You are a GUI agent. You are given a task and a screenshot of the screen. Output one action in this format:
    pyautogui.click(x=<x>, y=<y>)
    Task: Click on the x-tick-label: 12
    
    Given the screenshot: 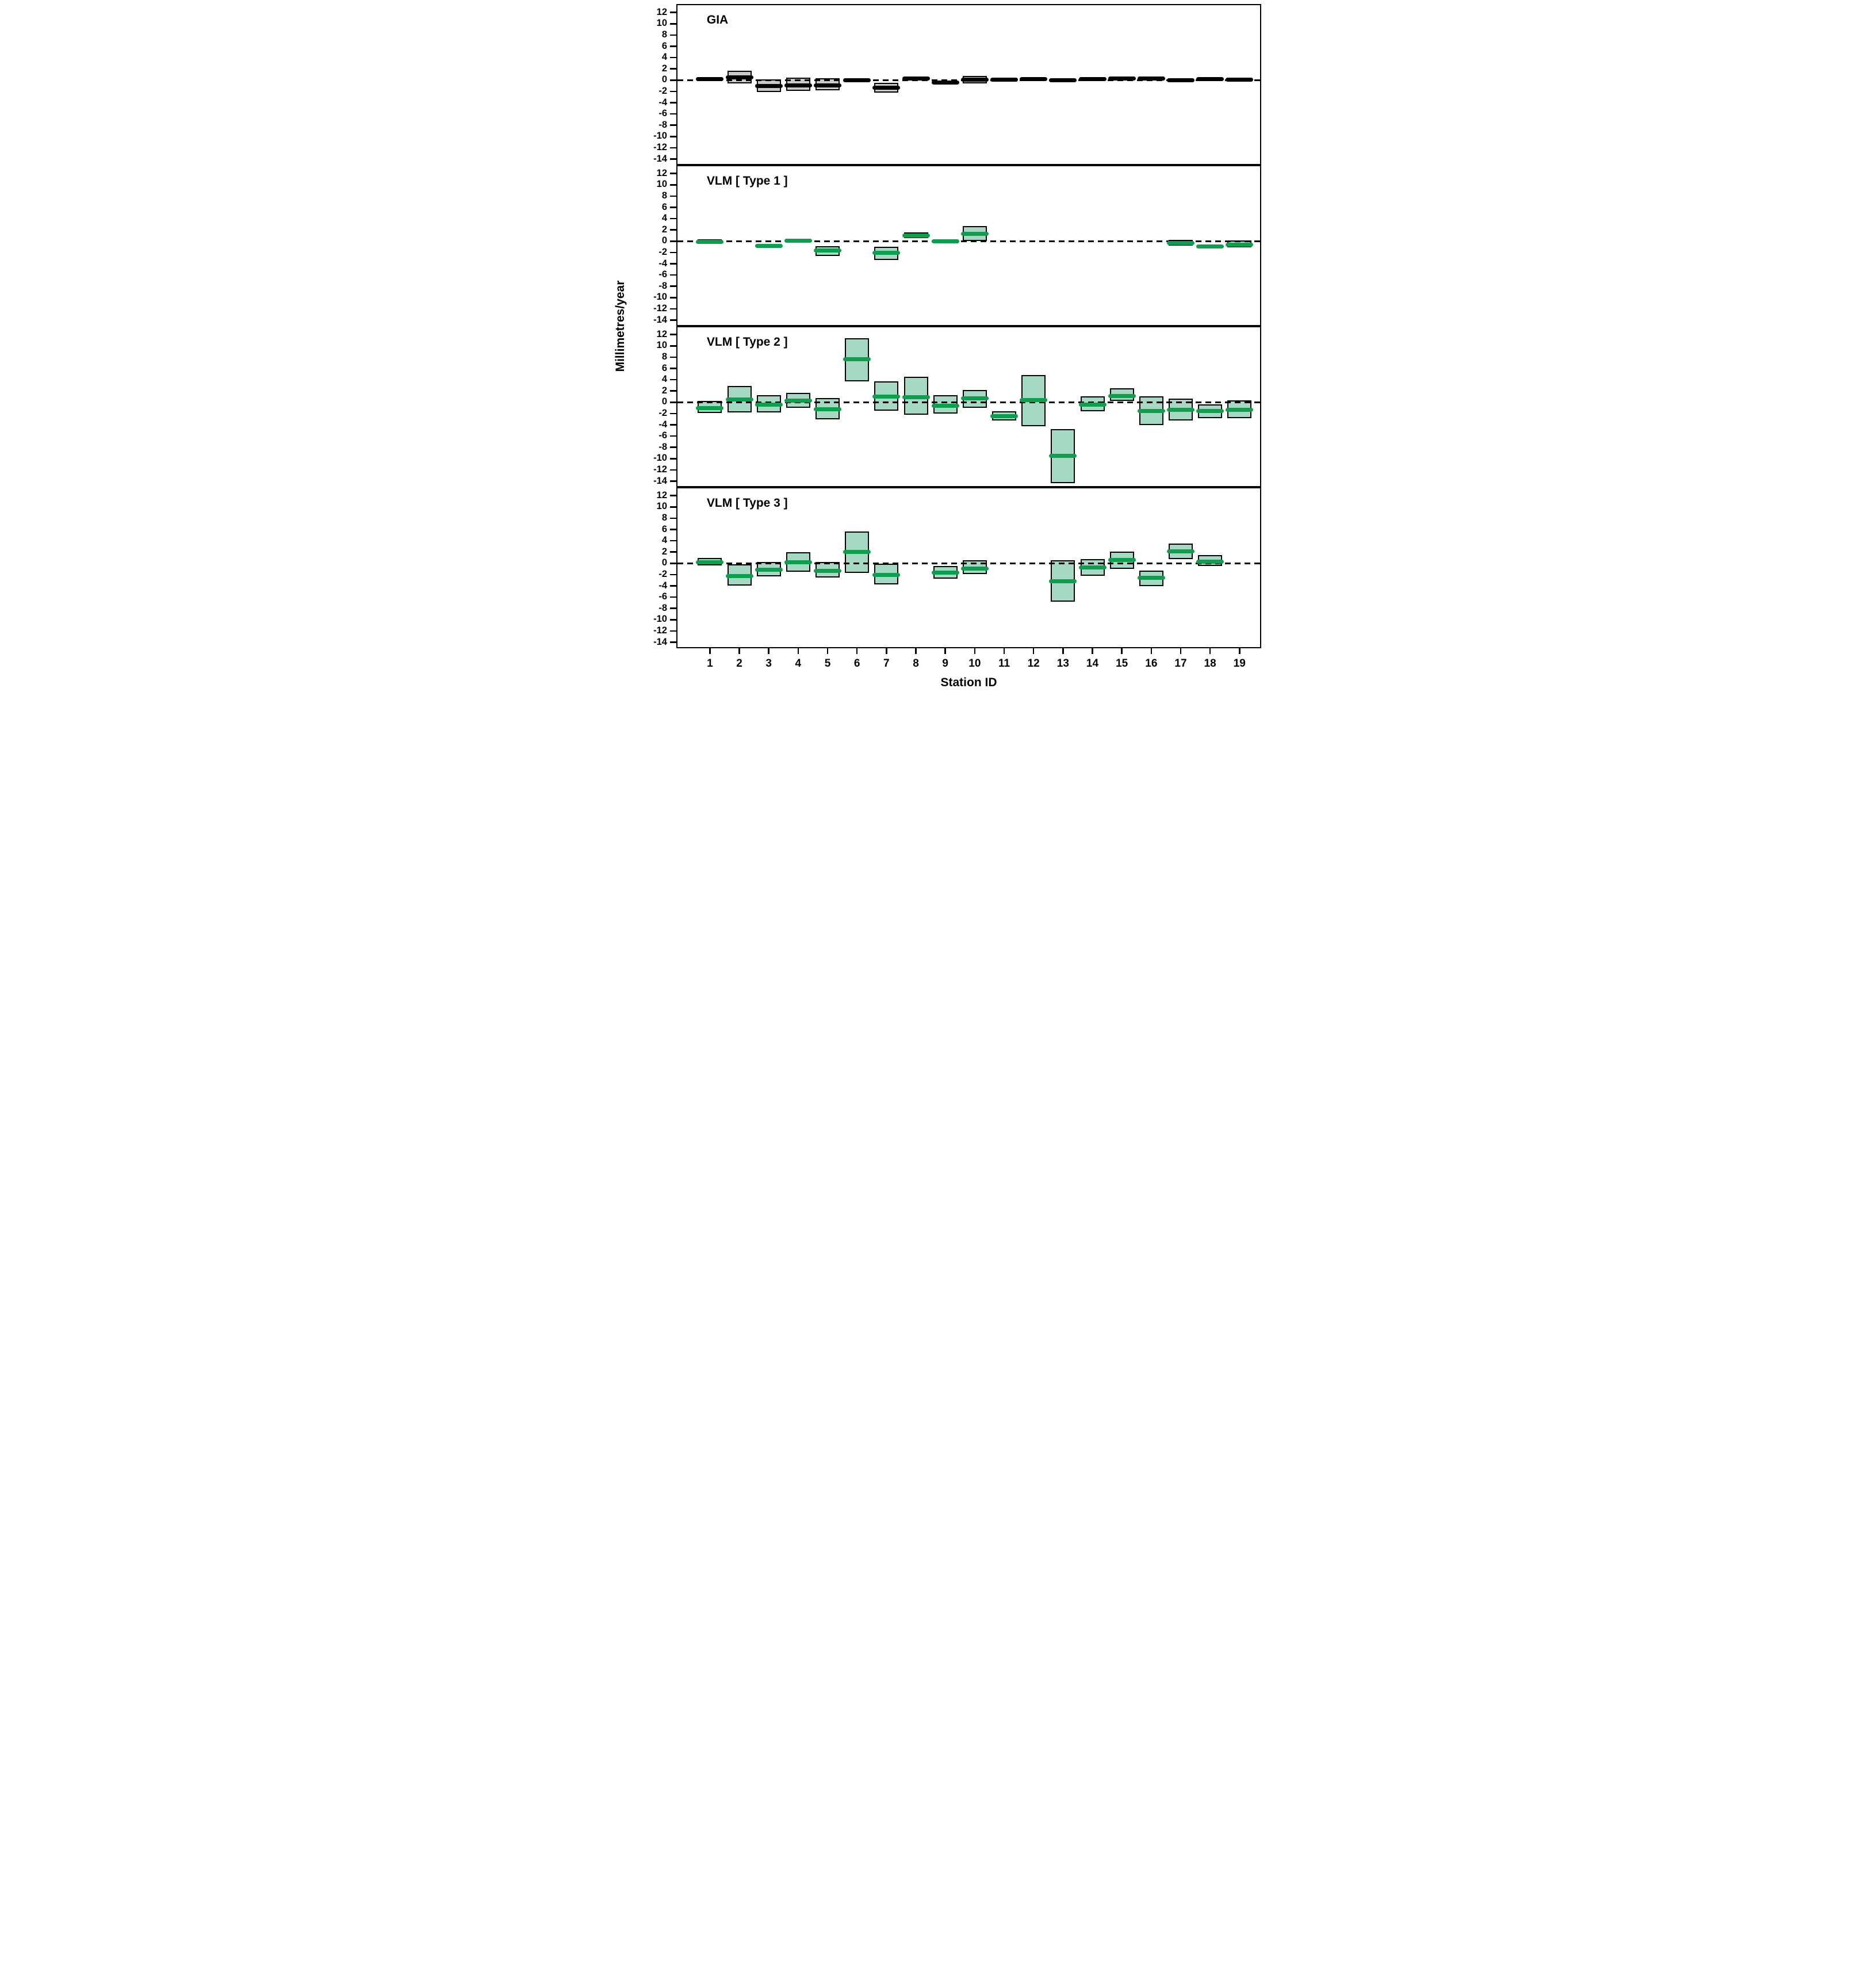 What is the action you would take?
    pyautogui.click(x=1033, y=663)
    